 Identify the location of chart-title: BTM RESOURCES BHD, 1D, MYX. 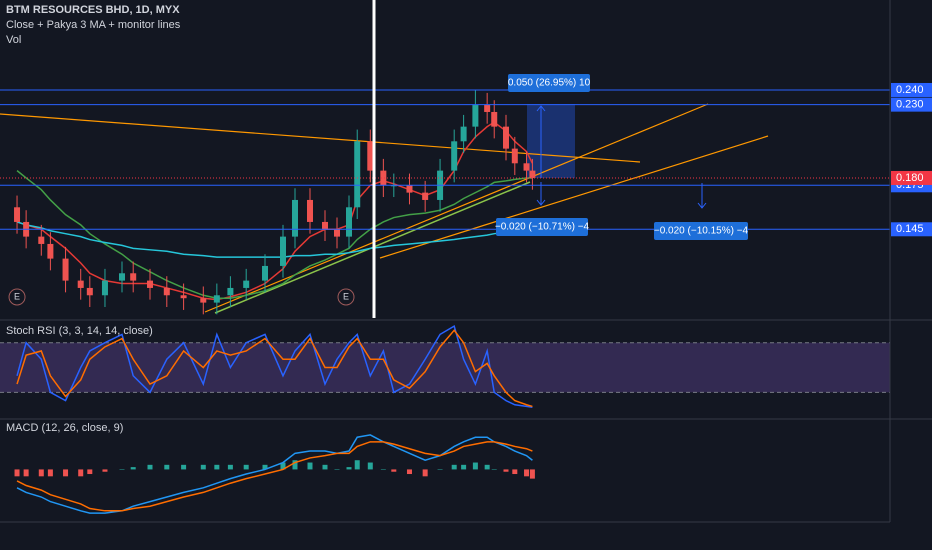
(93, 10).